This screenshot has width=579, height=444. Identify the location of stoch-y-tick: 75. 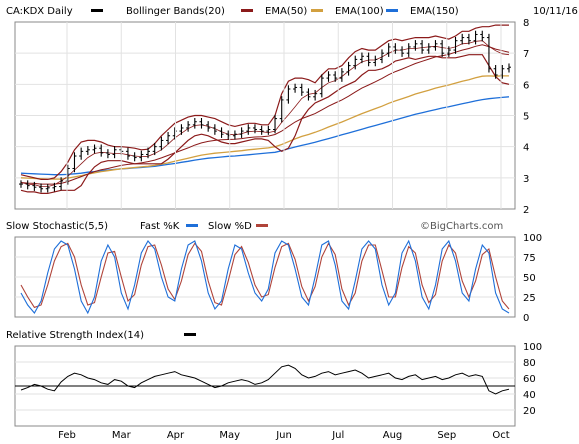
(529, 258).